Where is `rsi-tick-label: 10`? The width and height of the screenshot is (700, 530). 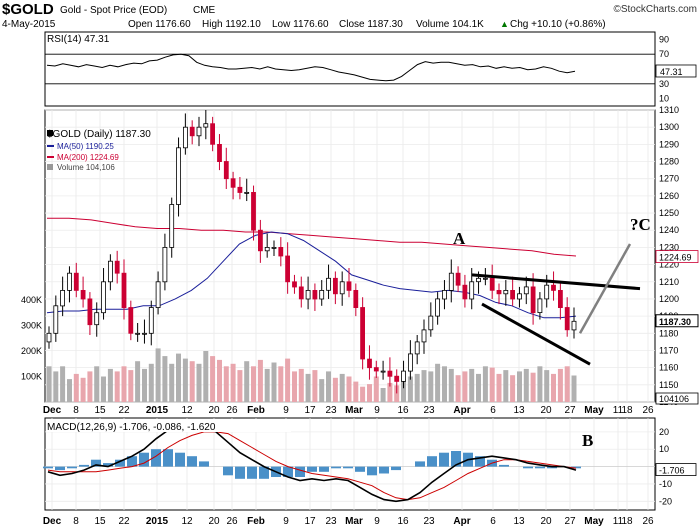
rsi-tick-label: 10 is located at coordinates (664, 99).